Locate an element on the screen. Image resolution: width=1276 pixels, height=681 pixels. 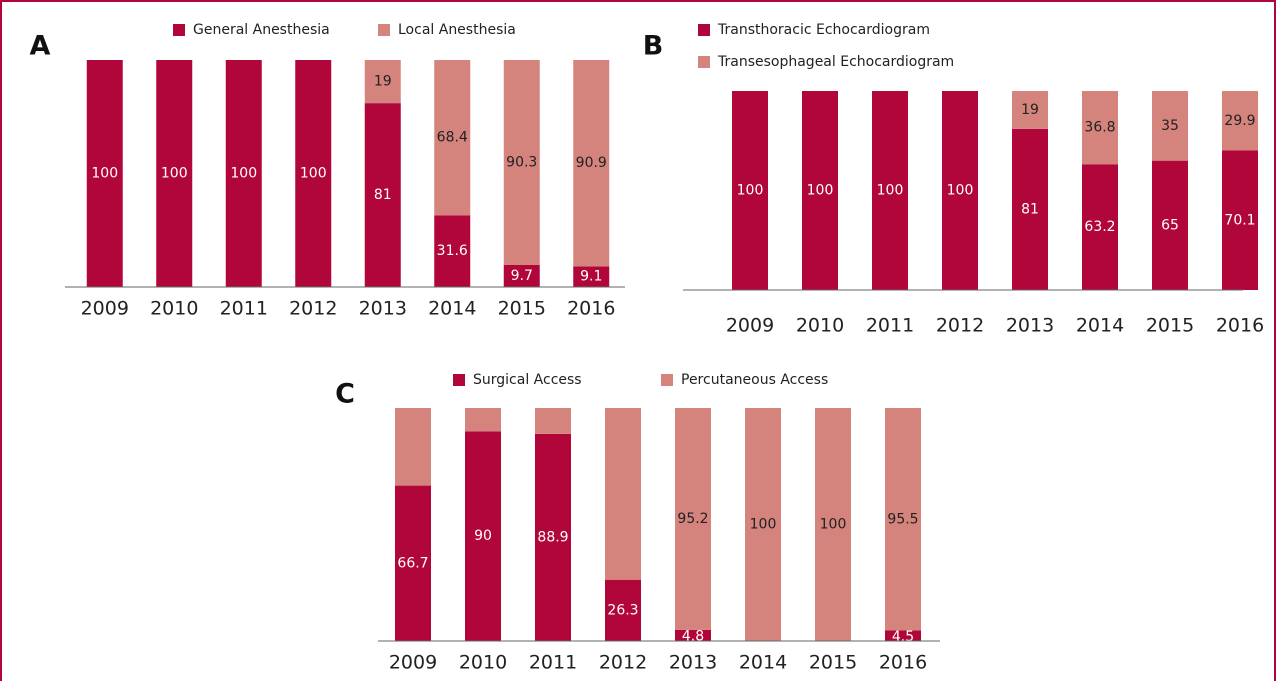
value-label: 70.1 is located at coordinates (1239, 220).